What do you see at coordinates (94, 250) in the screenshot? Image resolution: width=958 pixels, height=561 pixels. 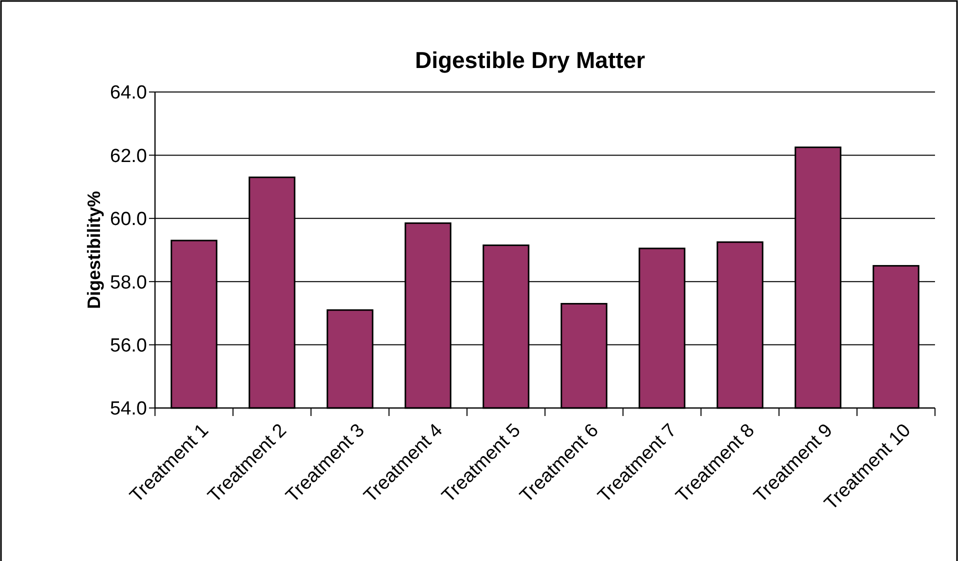 I see `y-axis-title: Digestibility%` at bounding box center [94, 250].